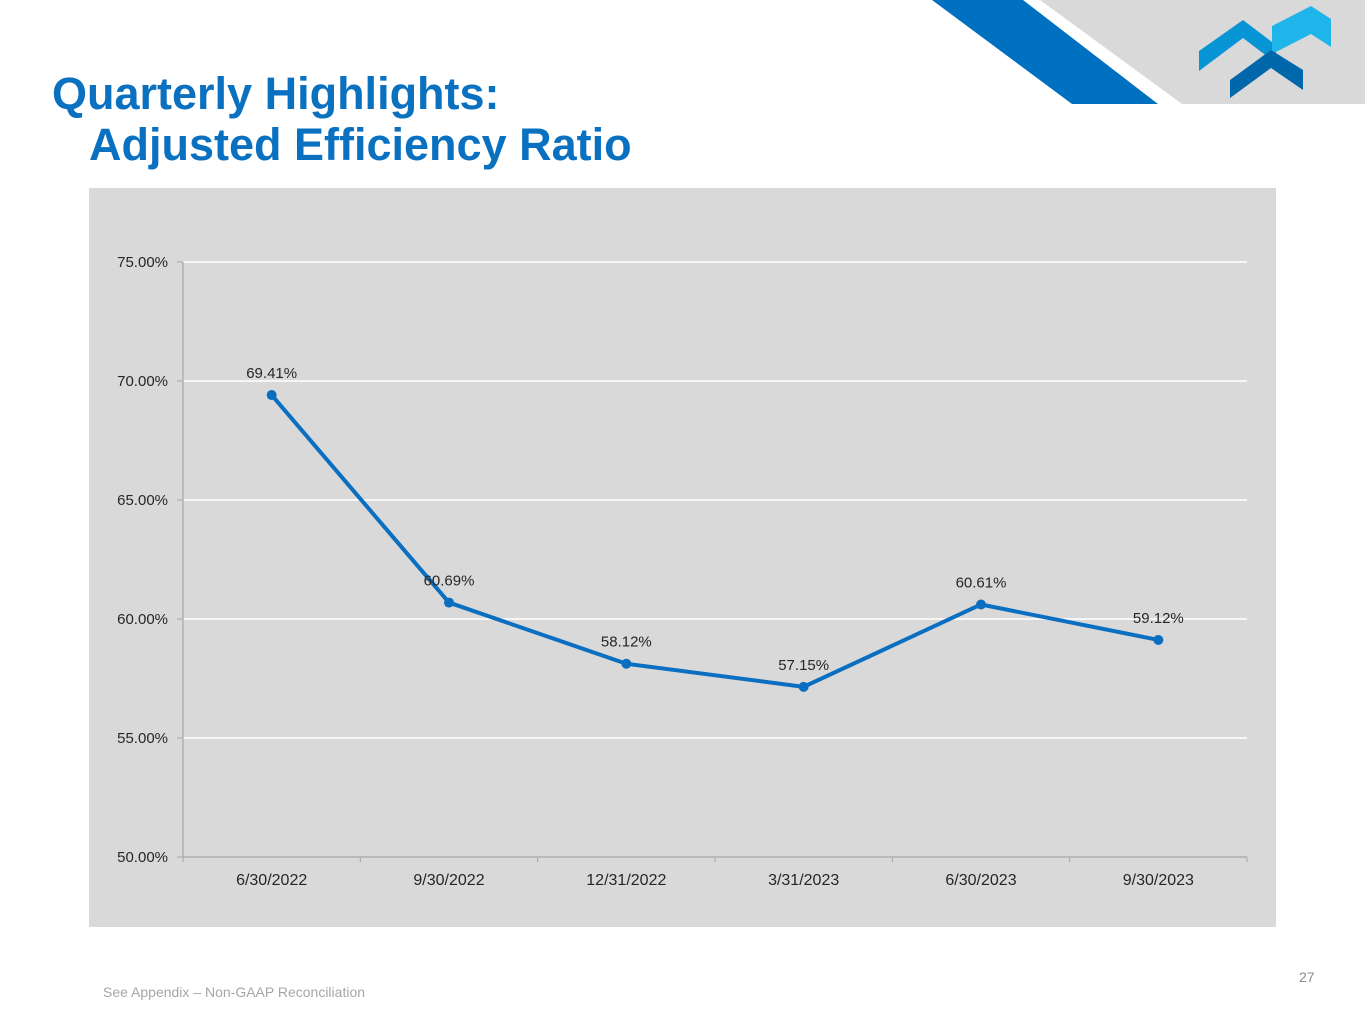 The image size is (1365, 1024). I want to click on data-label: 60.69%, so click(449, 581).